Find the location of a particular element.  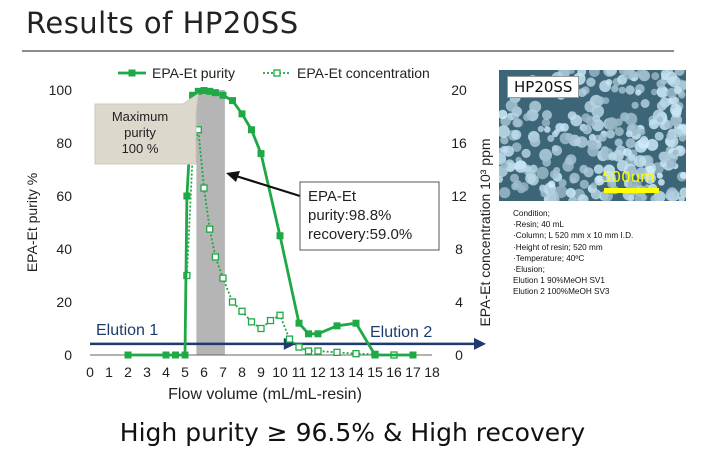

resin-beads-image is located at coordinates (592, 135).